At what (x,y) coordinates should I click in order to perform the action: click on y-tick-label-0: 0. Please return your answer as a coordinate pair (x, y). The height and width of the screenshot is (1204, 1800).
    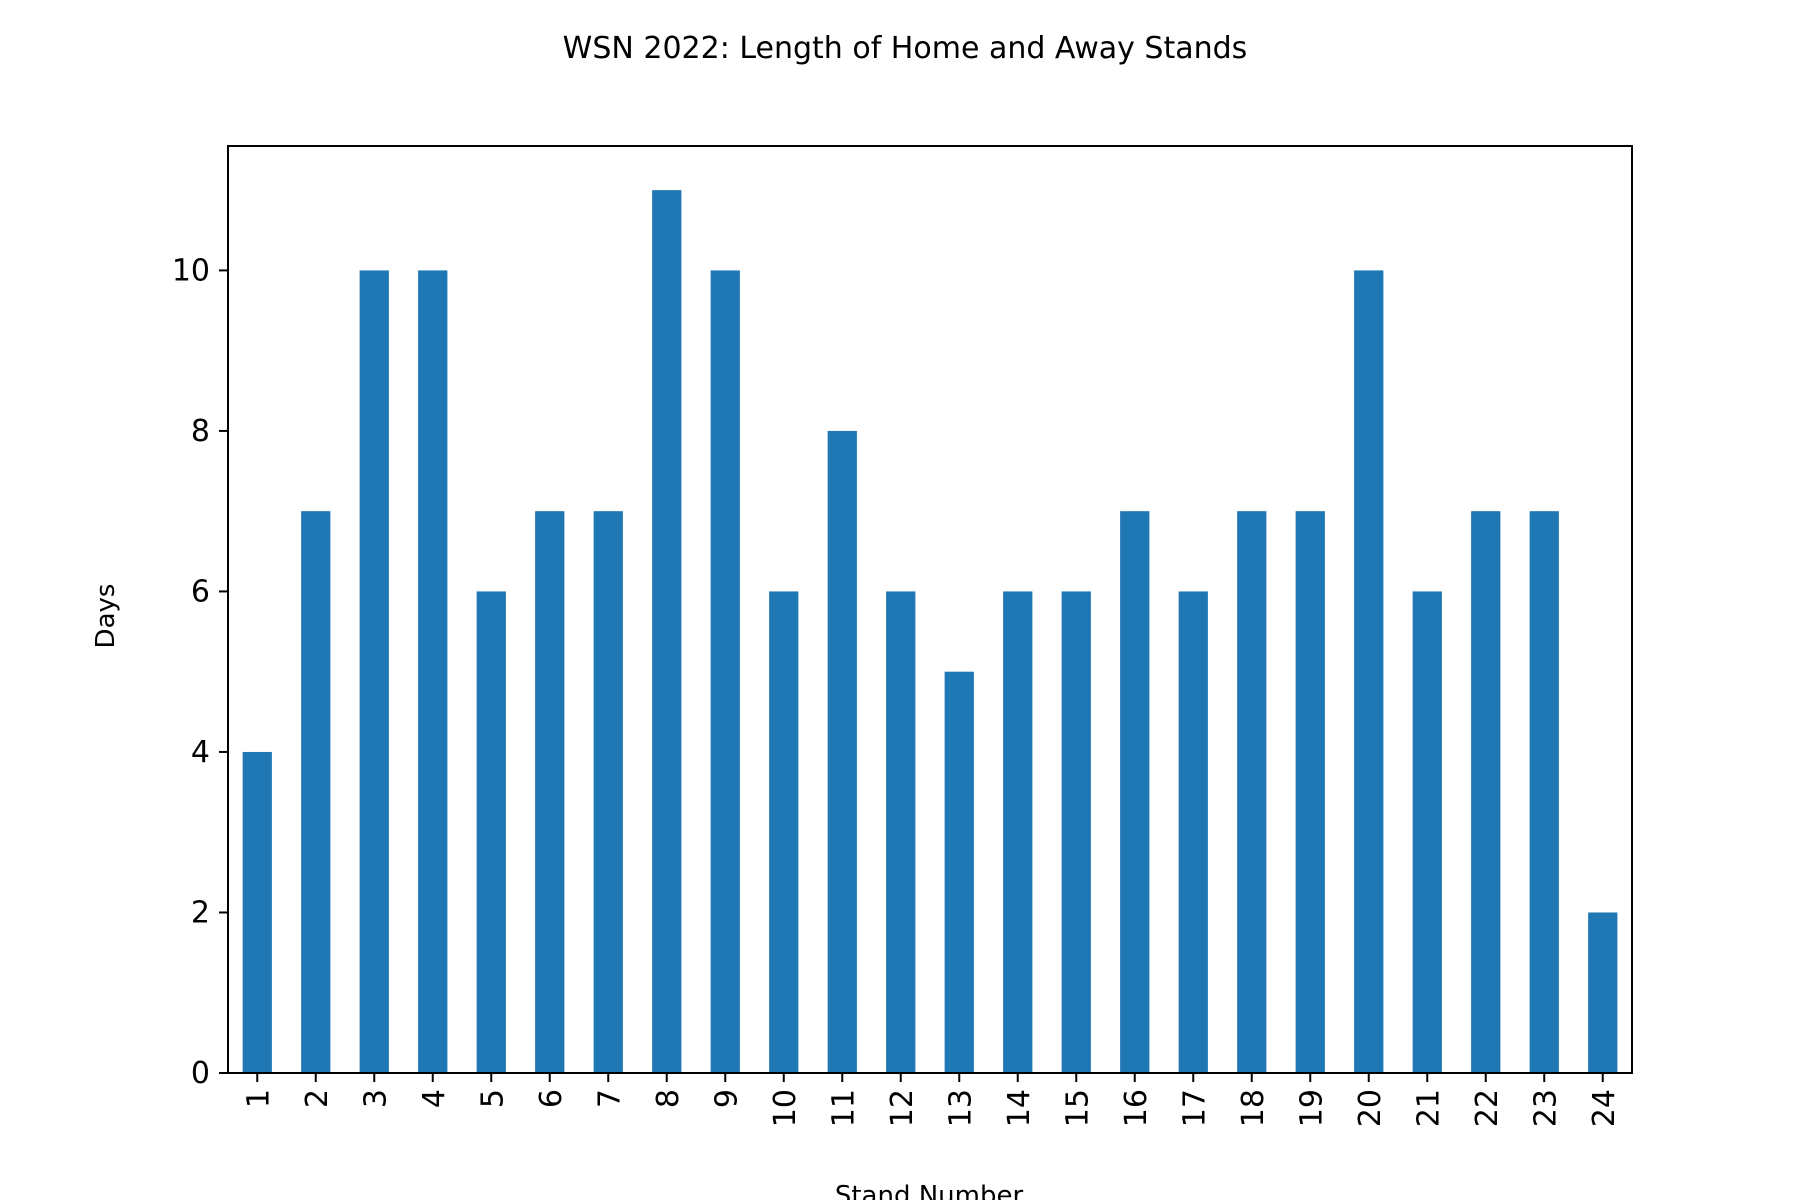
    Looking at the image, I should click on (200, 1073).